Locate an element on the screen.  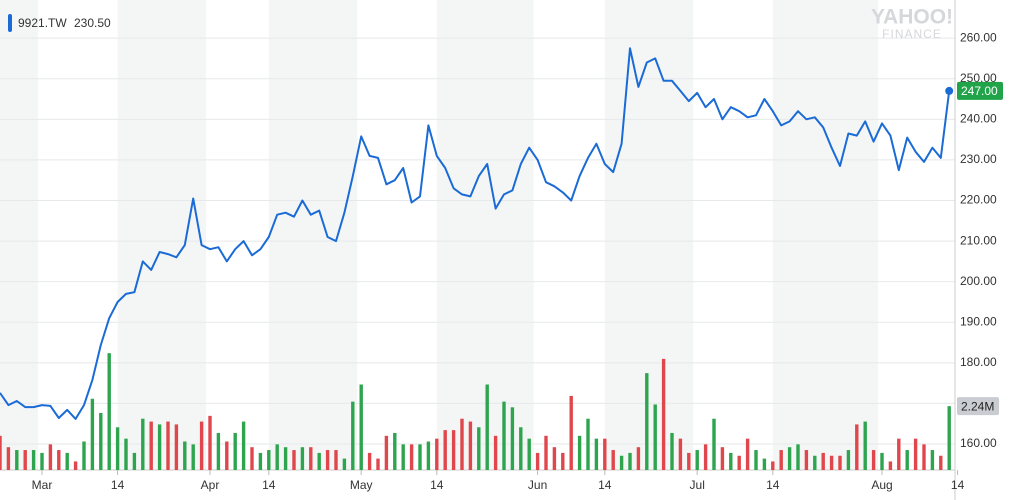
y-tick-label: 240.00 is located at coordinates (978, 118).